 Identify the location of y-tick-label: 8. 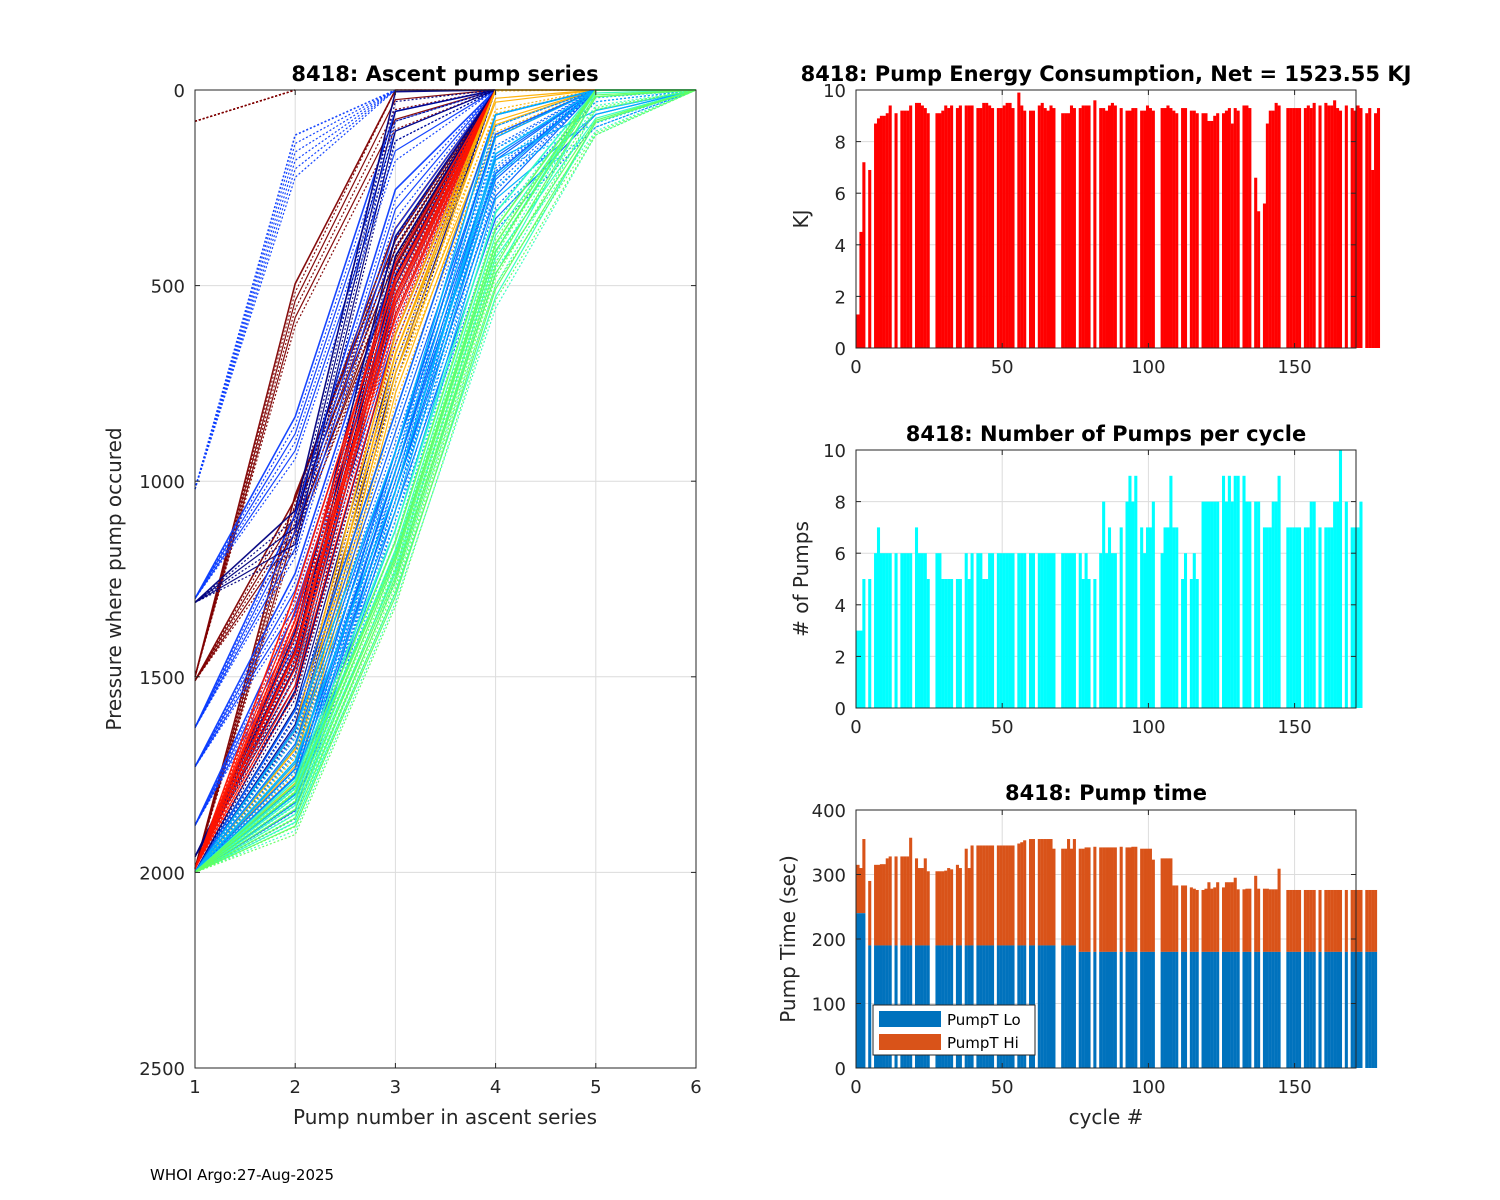
(840, 143).